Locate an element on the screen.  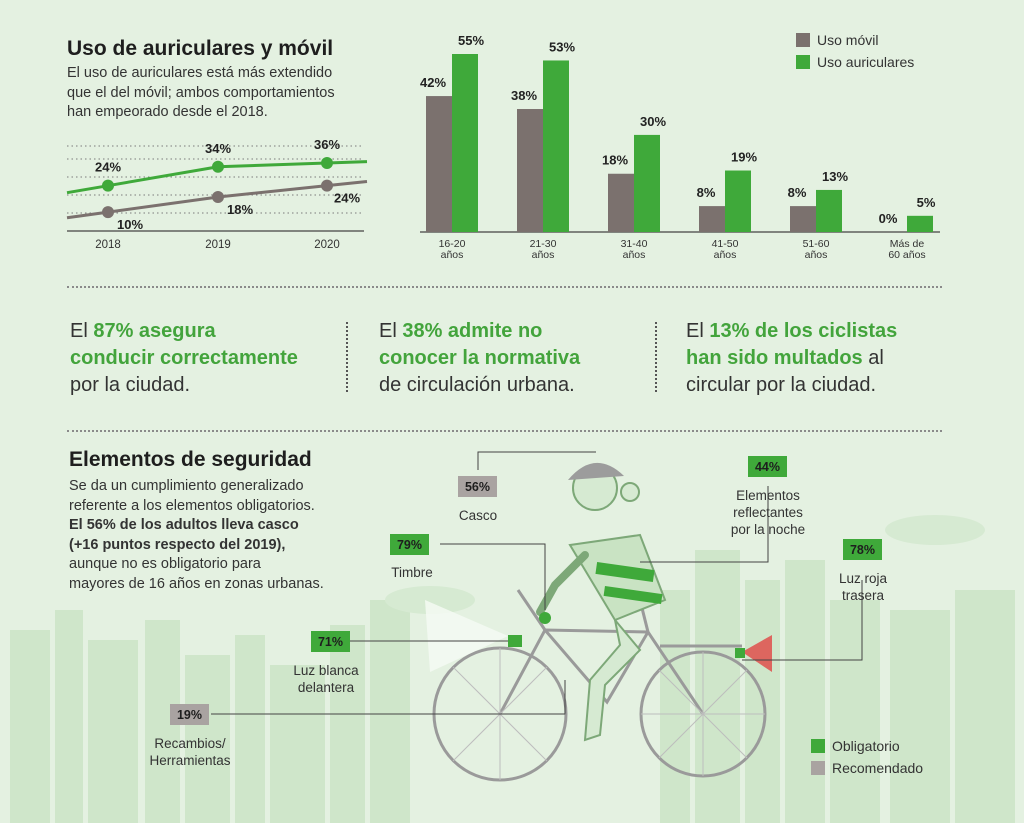
label-line: por la noche is located at coordinates (768, 529).